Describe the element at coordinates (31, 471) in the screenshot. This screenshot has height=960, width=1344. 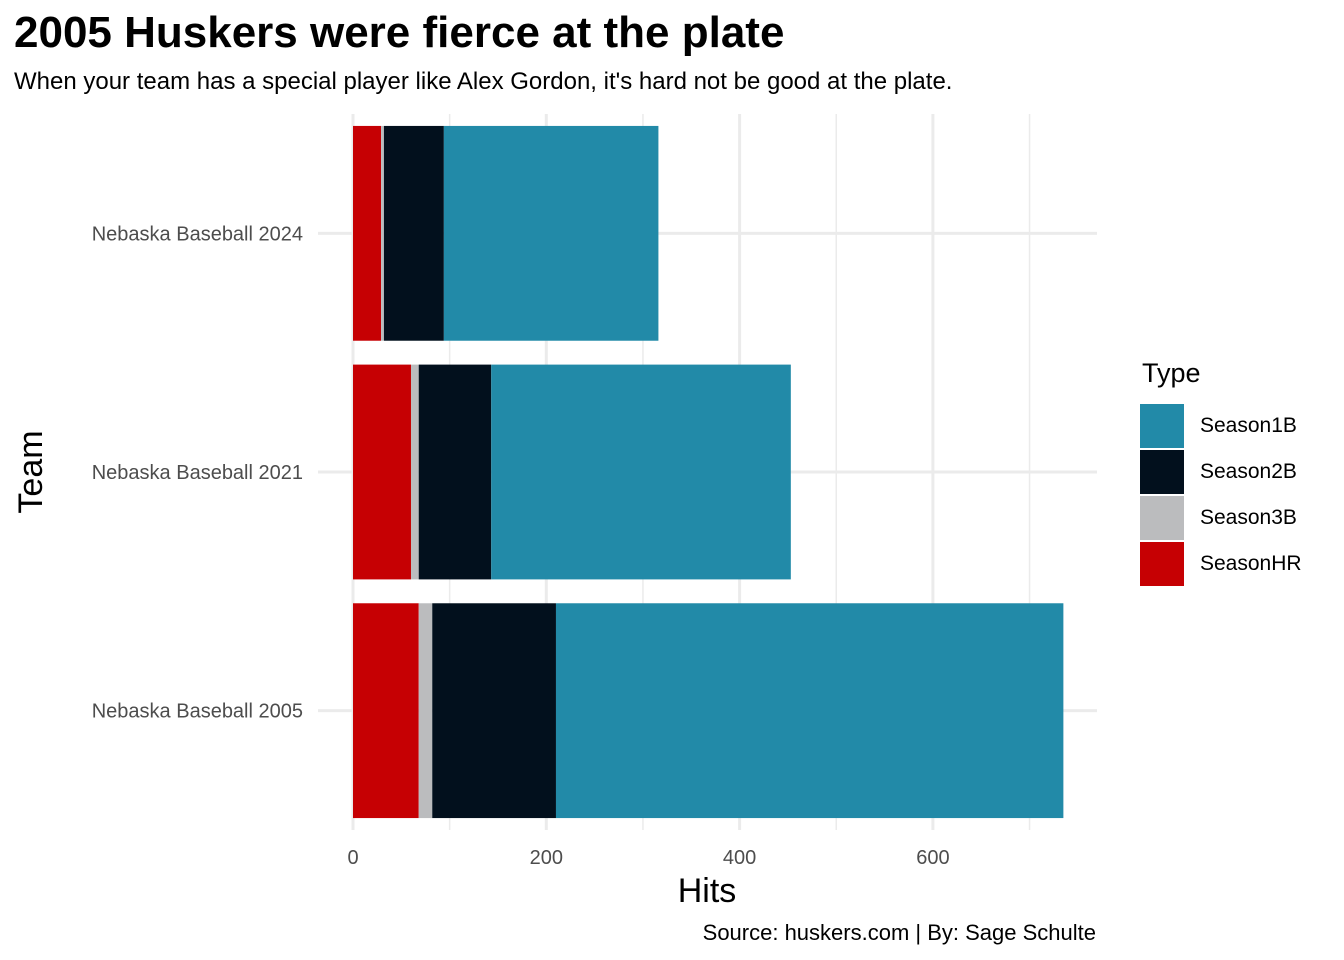
I see `y-axis-title: Team` at that location.